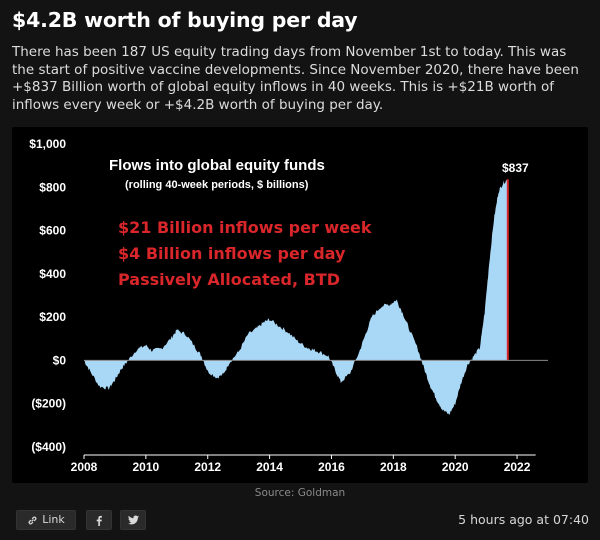 This screenshot has width=600, height=540. Describe the element at coordinates (300, 493) in the screenshot. I see `source-caption: Source: Goldman` at that location.